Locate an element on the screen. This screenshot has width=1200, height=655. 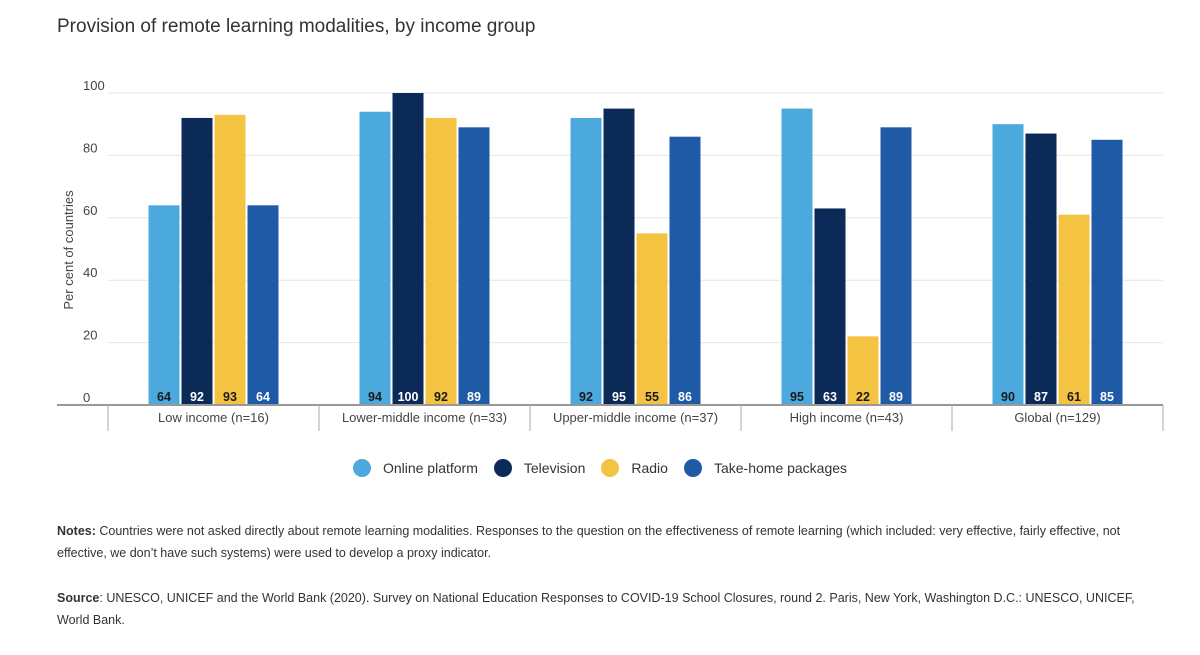
bar-value-label: 63 is located at coordinates (830, 397).